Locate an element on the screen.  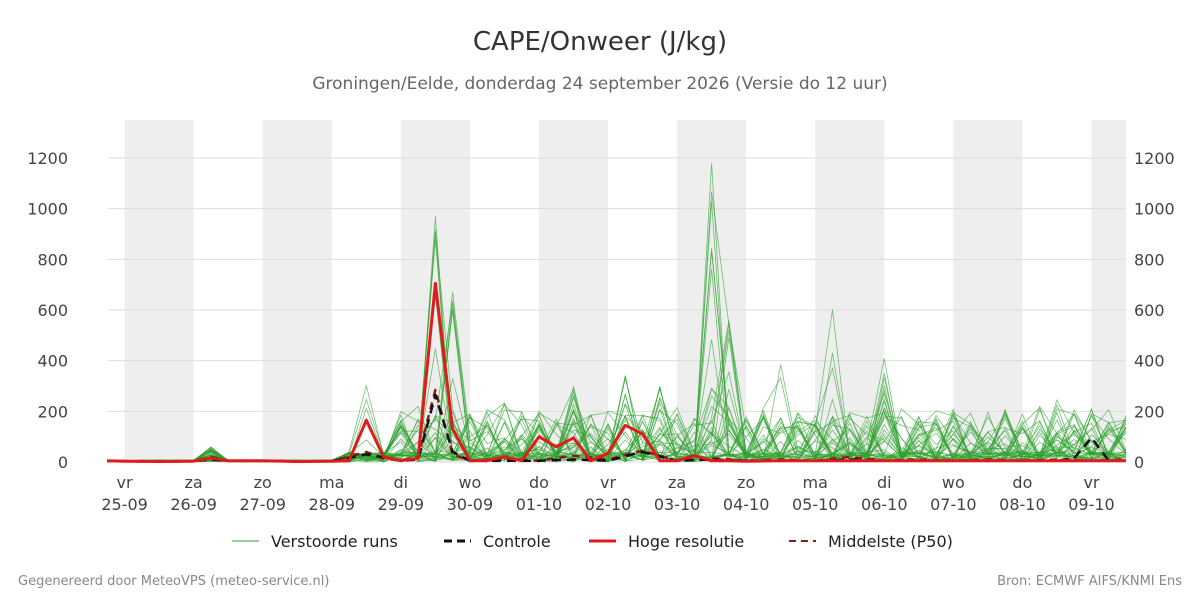
x-tick-date: 27-09 is located at coordinates (262, 504).